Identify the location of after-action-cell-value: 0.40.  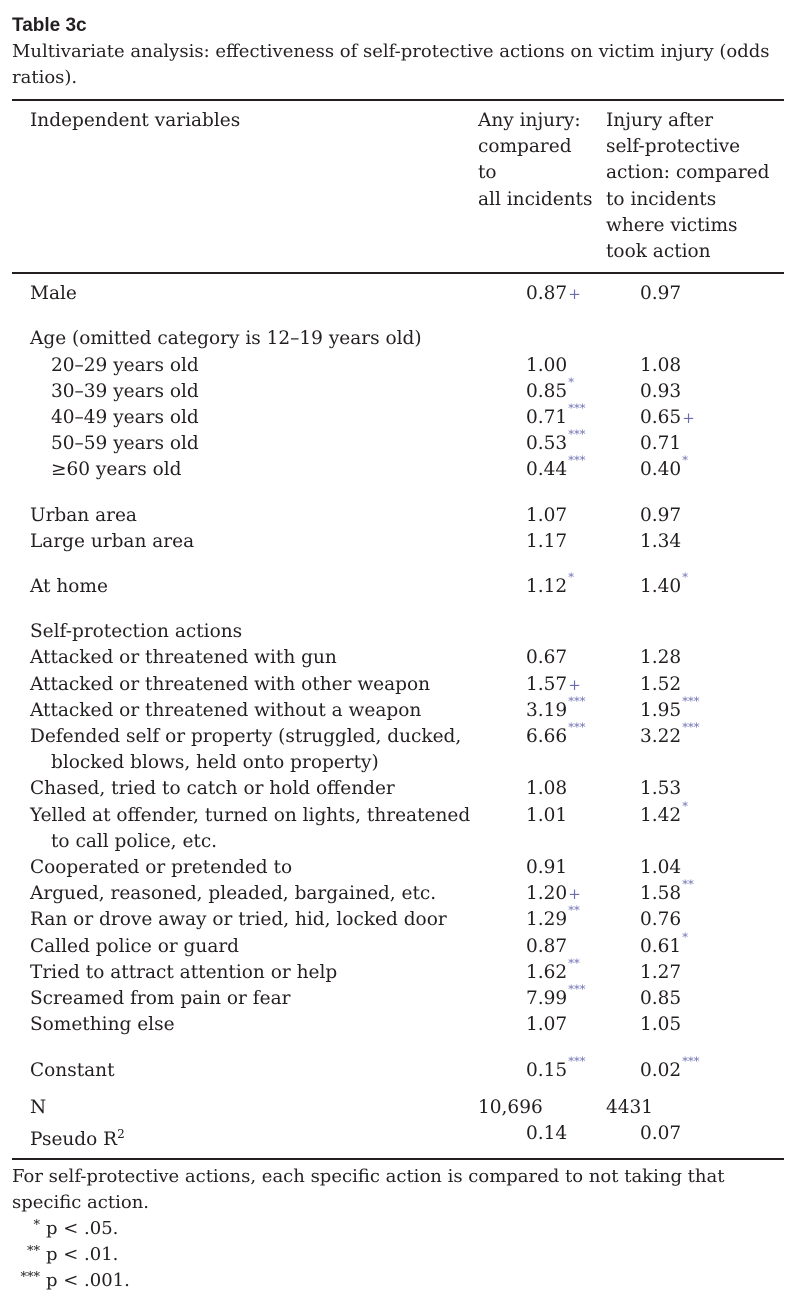
(661, 470).